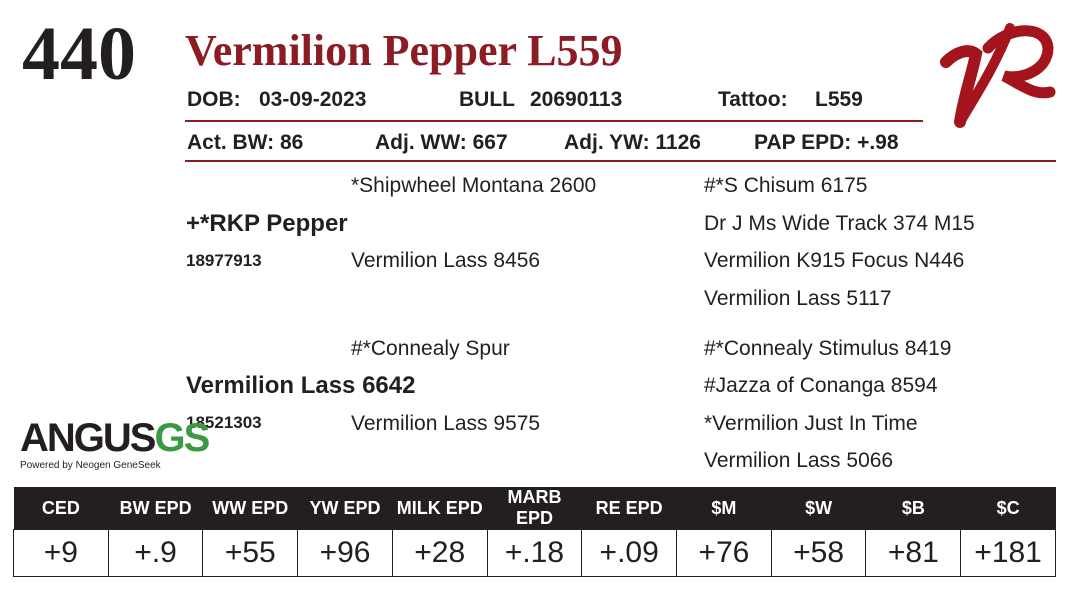 The image size is (1069, 599). What do you see at coordinates (155, 553) in the screenshot?
I see `epd-value-bw: +.9` at bounding box center [155, 553].